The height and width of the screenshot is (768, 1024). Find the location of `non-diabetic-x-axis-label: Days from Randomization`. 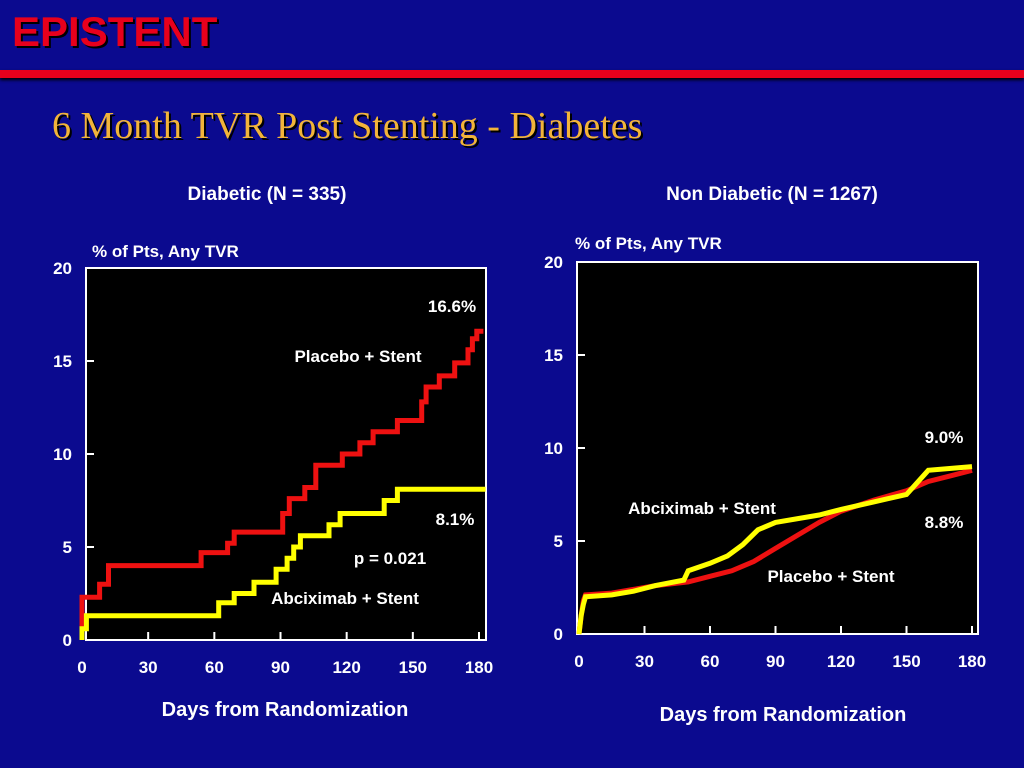

non-diabetic-x-axis-label: Days from Randomization is located at coordinates (783, 715).